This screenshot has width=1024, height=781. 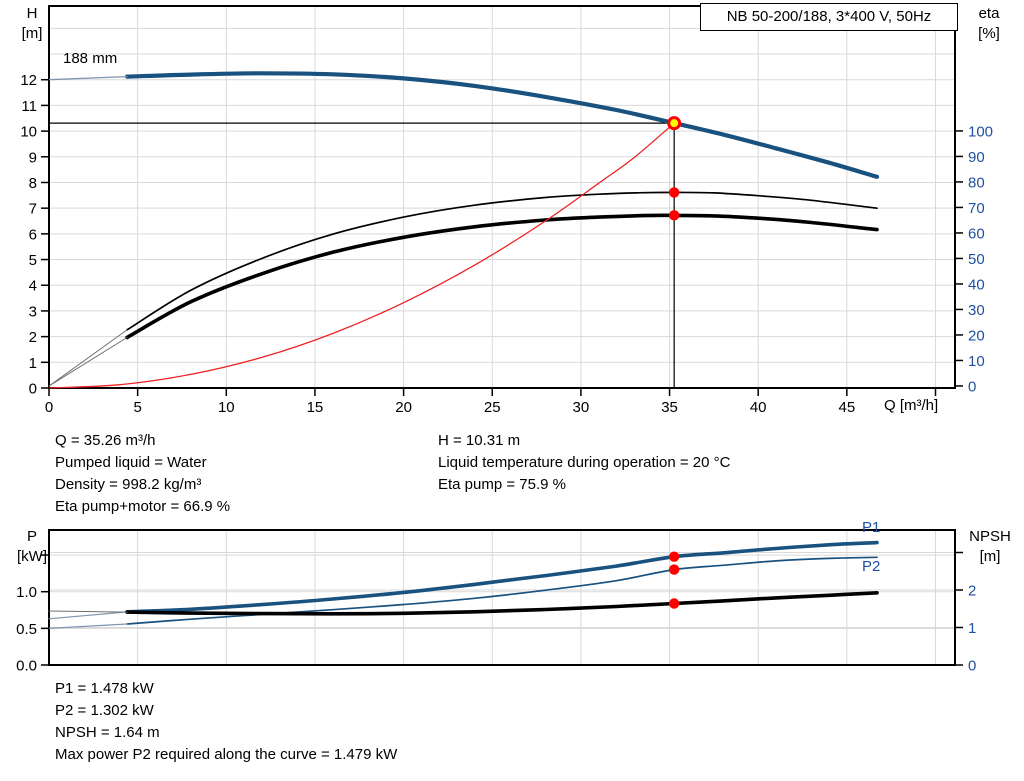 I want to click on eta-pump-motor-lead, so click(x=88, y=362).